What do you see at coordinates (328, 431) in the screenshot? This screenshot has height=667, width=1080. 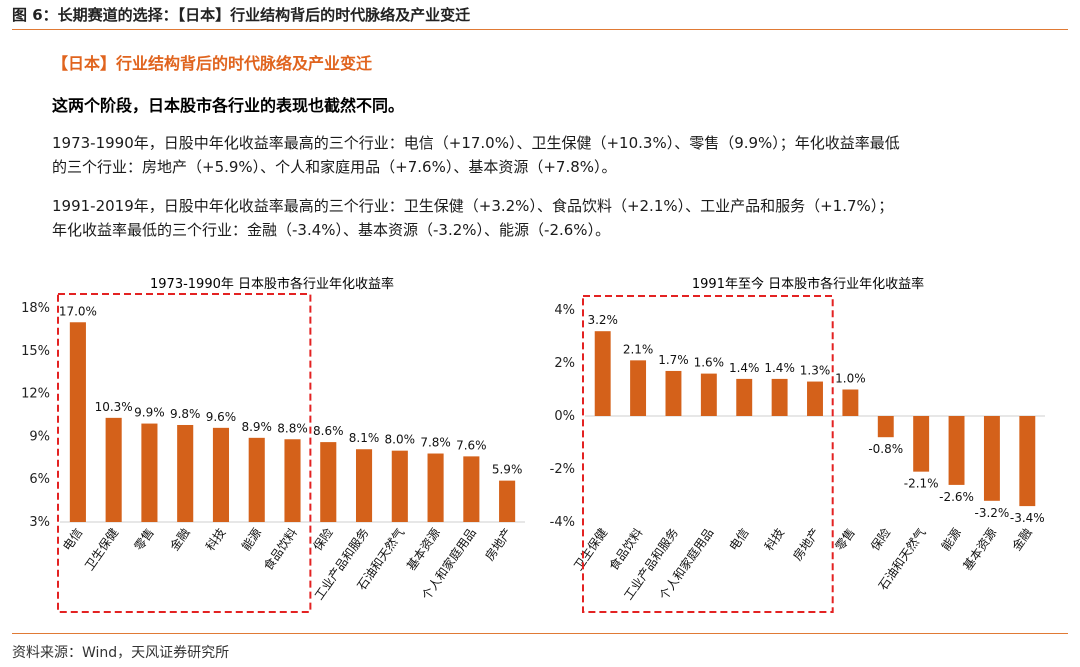 I see `data-label: 8.6%` at bounding box center [328, 431].